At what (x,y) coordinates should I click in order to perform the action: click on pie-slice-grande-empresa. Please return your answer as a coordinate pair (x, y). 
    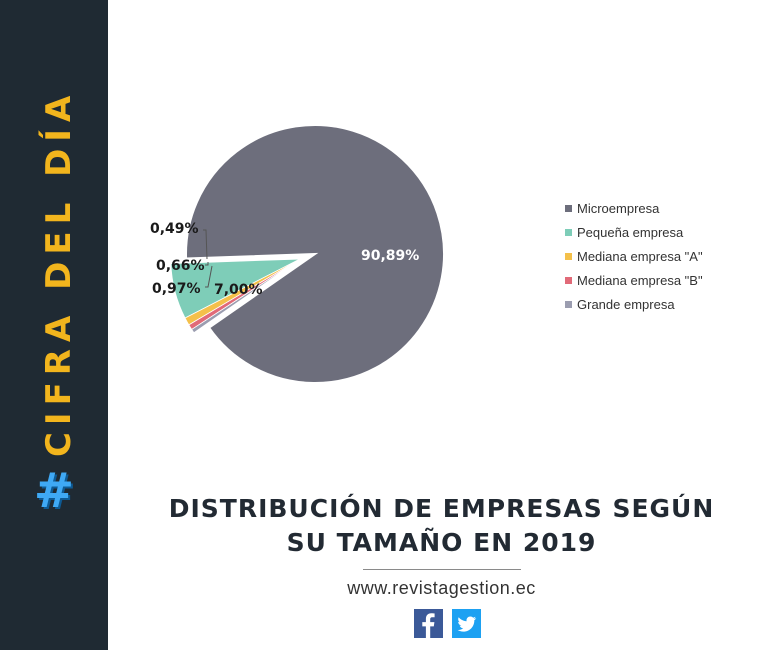
    Looking at the image, I should click on (246, 296).